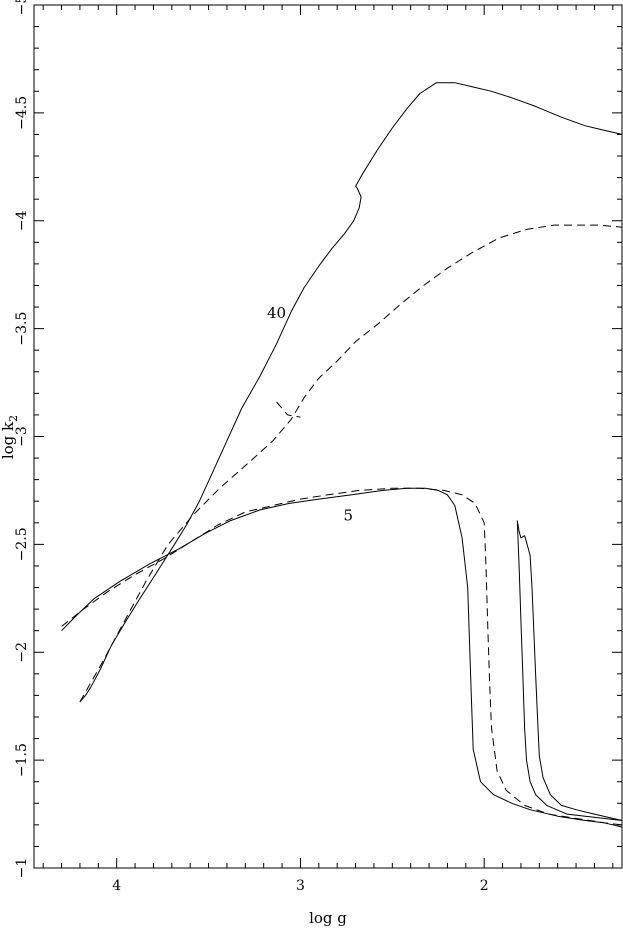 The width and height of the screenshot is (623, 929). What do you see at coordinates (22, 220) in the screenshot?
I see `y-tick-label: −4` at bounding box center [22, 220].